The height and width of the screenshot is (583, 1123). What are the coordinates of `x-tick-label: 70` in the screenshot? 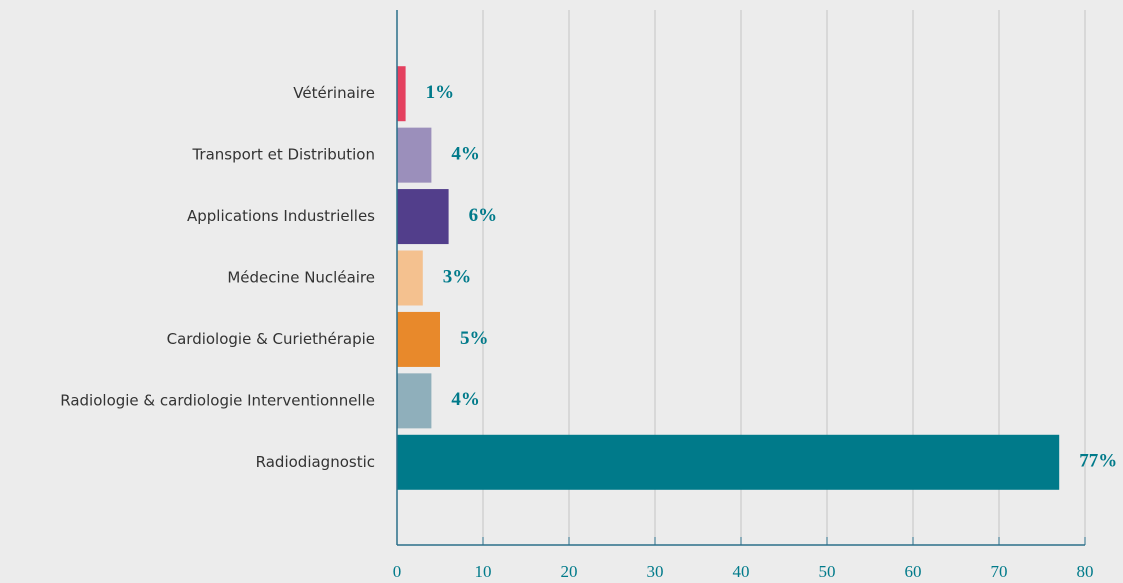 It's located at (999, 571).